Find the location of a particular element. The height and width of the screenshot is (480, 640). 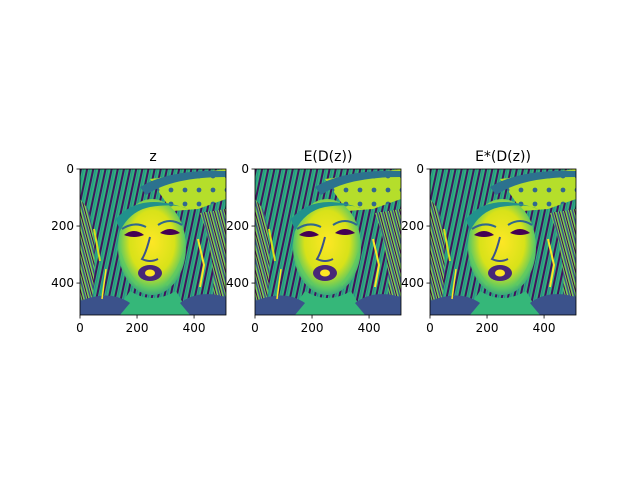

panel-title: E*(D(z)) is located at coordinates (503, 157).